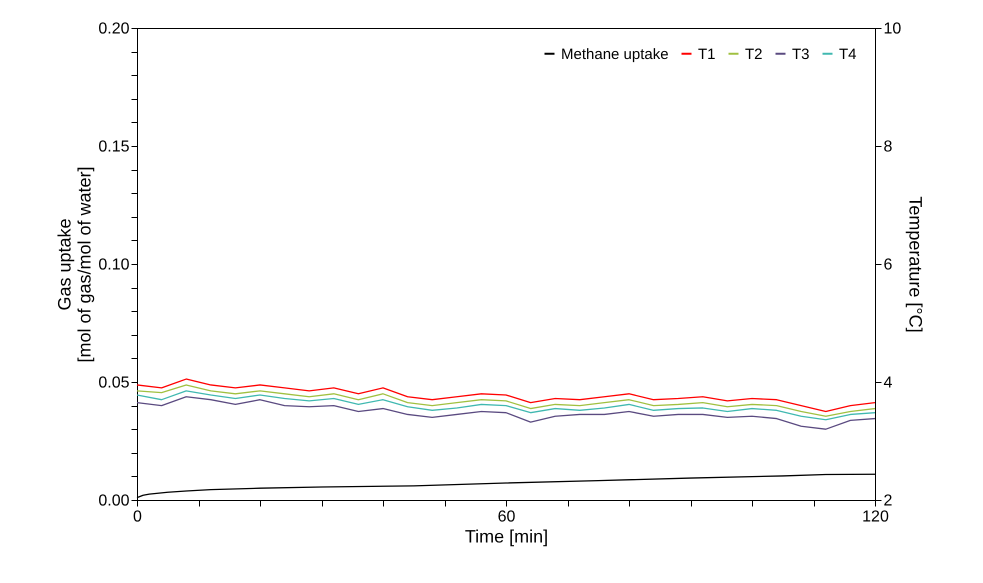 The width and height of the screenshot is (983, 583). Describe the element at coordinates (74, 264) in the screenshot. I see `y-axis-title: Gas uptake [mol of gas/mol of water]` at that location.